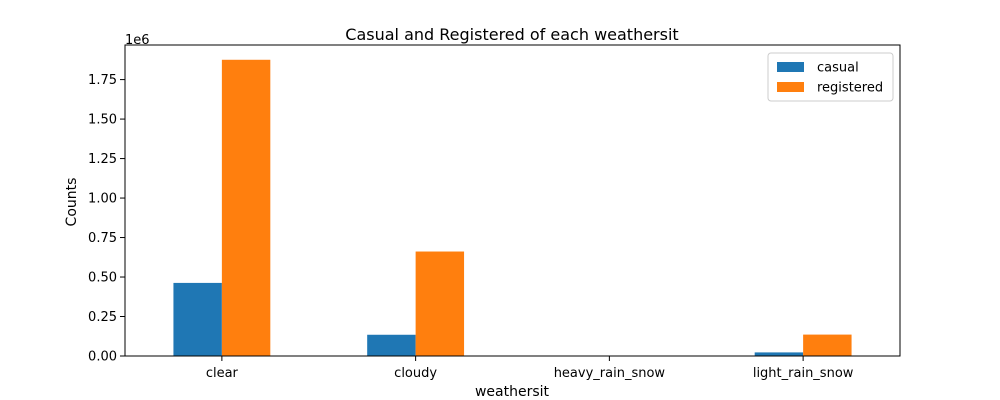 This screenshot has height=400, width=1000. I want to click on y-axis-ticks: 0.00 0.25 0.50 0.75 1.00 1.25 1.50 1.75, so click(106, 219).